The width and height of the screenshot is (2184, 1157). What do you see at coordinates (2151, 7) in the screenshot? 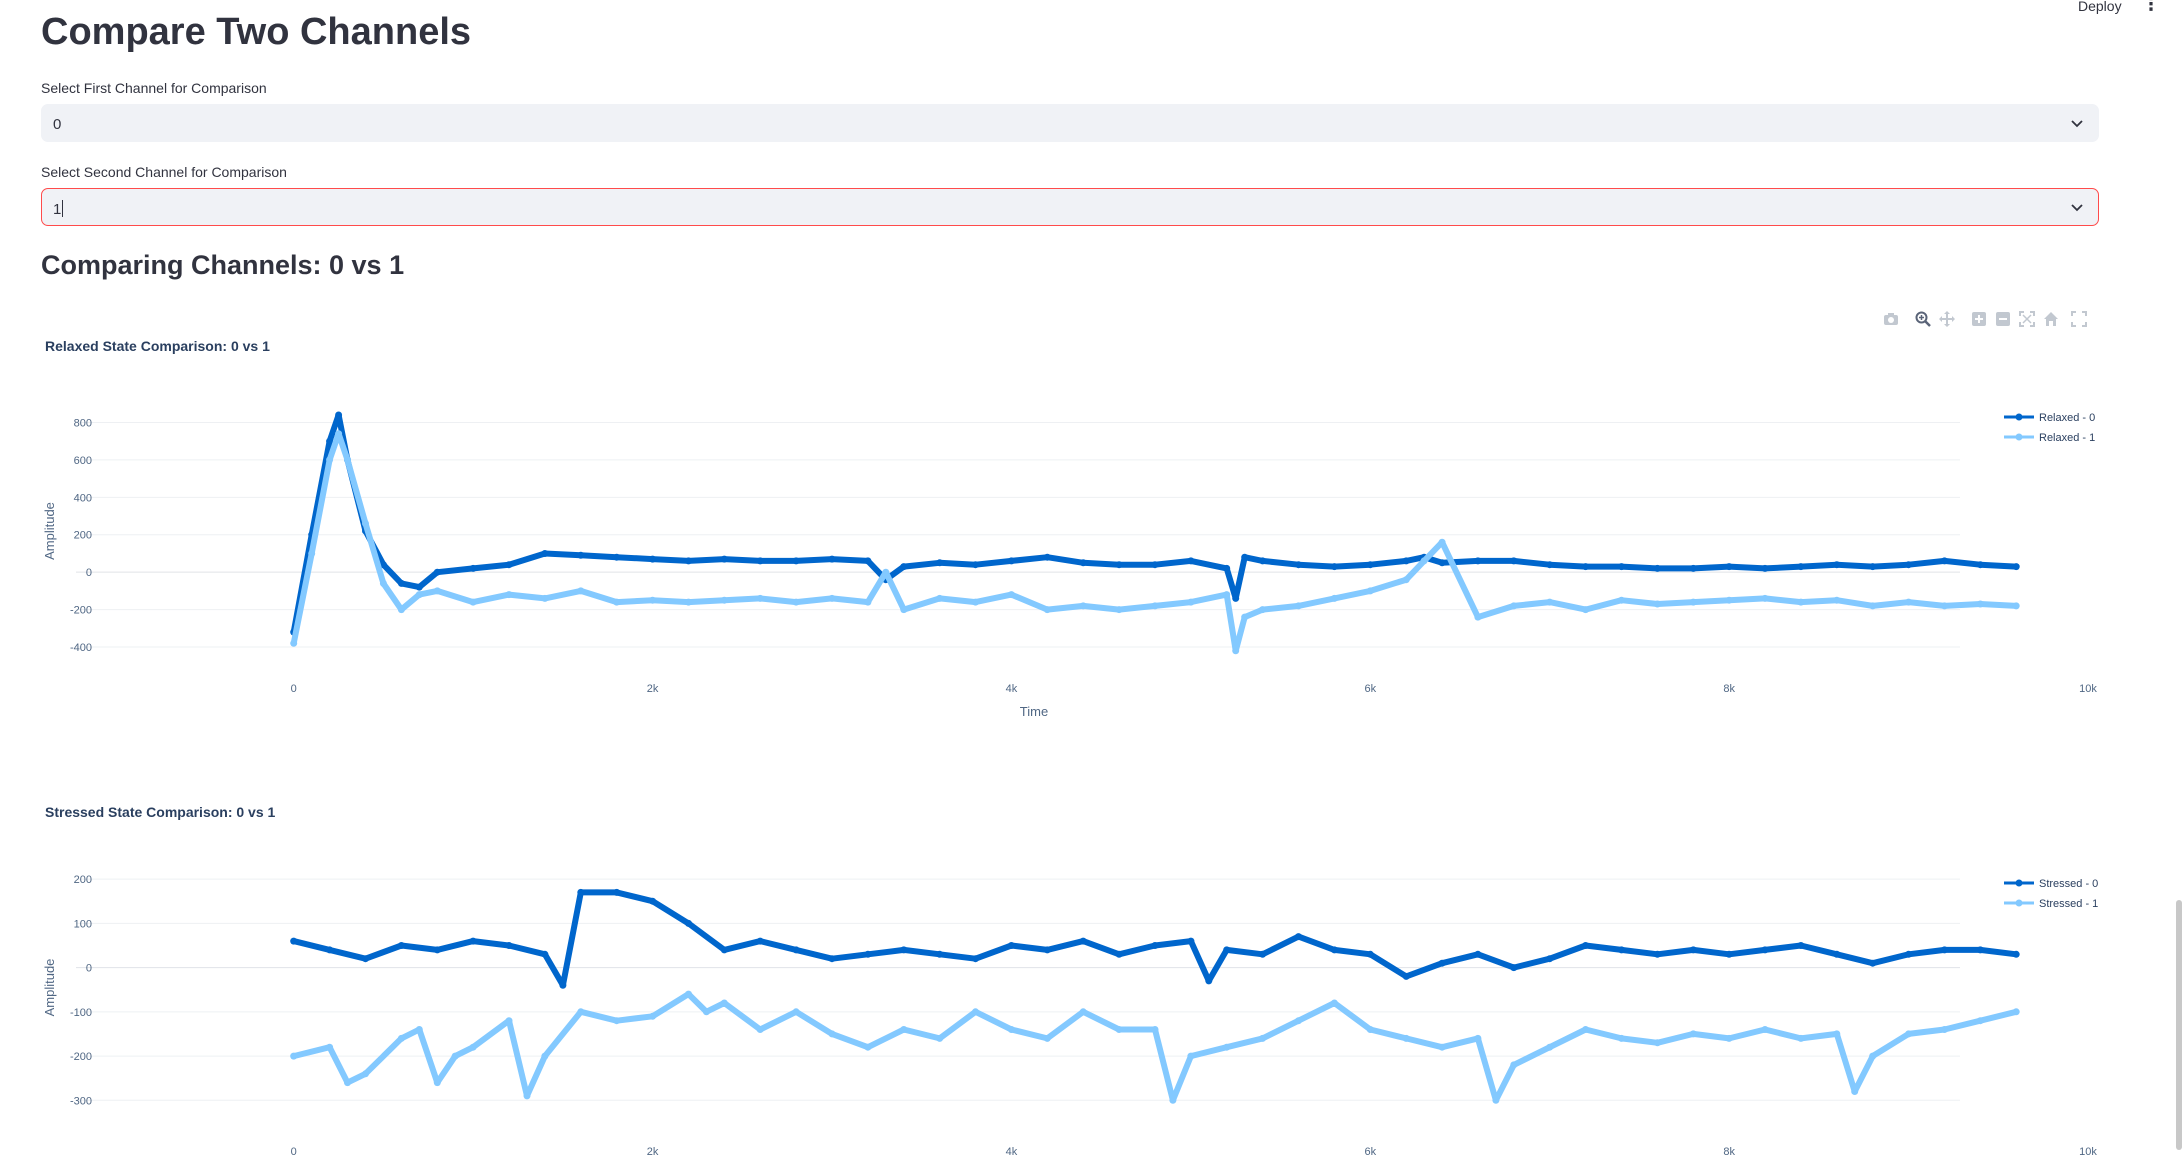
I see `kebab-menu-icon: ⋮` at bounding box center [2151, 7].